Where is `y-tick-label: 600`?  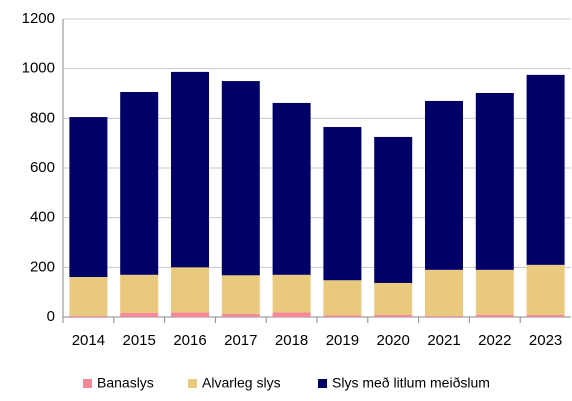 y-tick-label: 600 is located at coordinates (42, 167).